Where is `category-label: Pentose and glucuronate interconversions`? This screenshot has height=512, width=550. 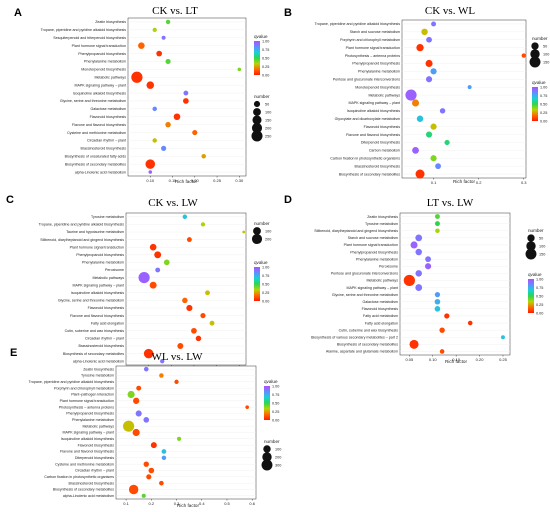
category-label: Pentose and glucuronate interconversions is located at coordinates (366, 79).